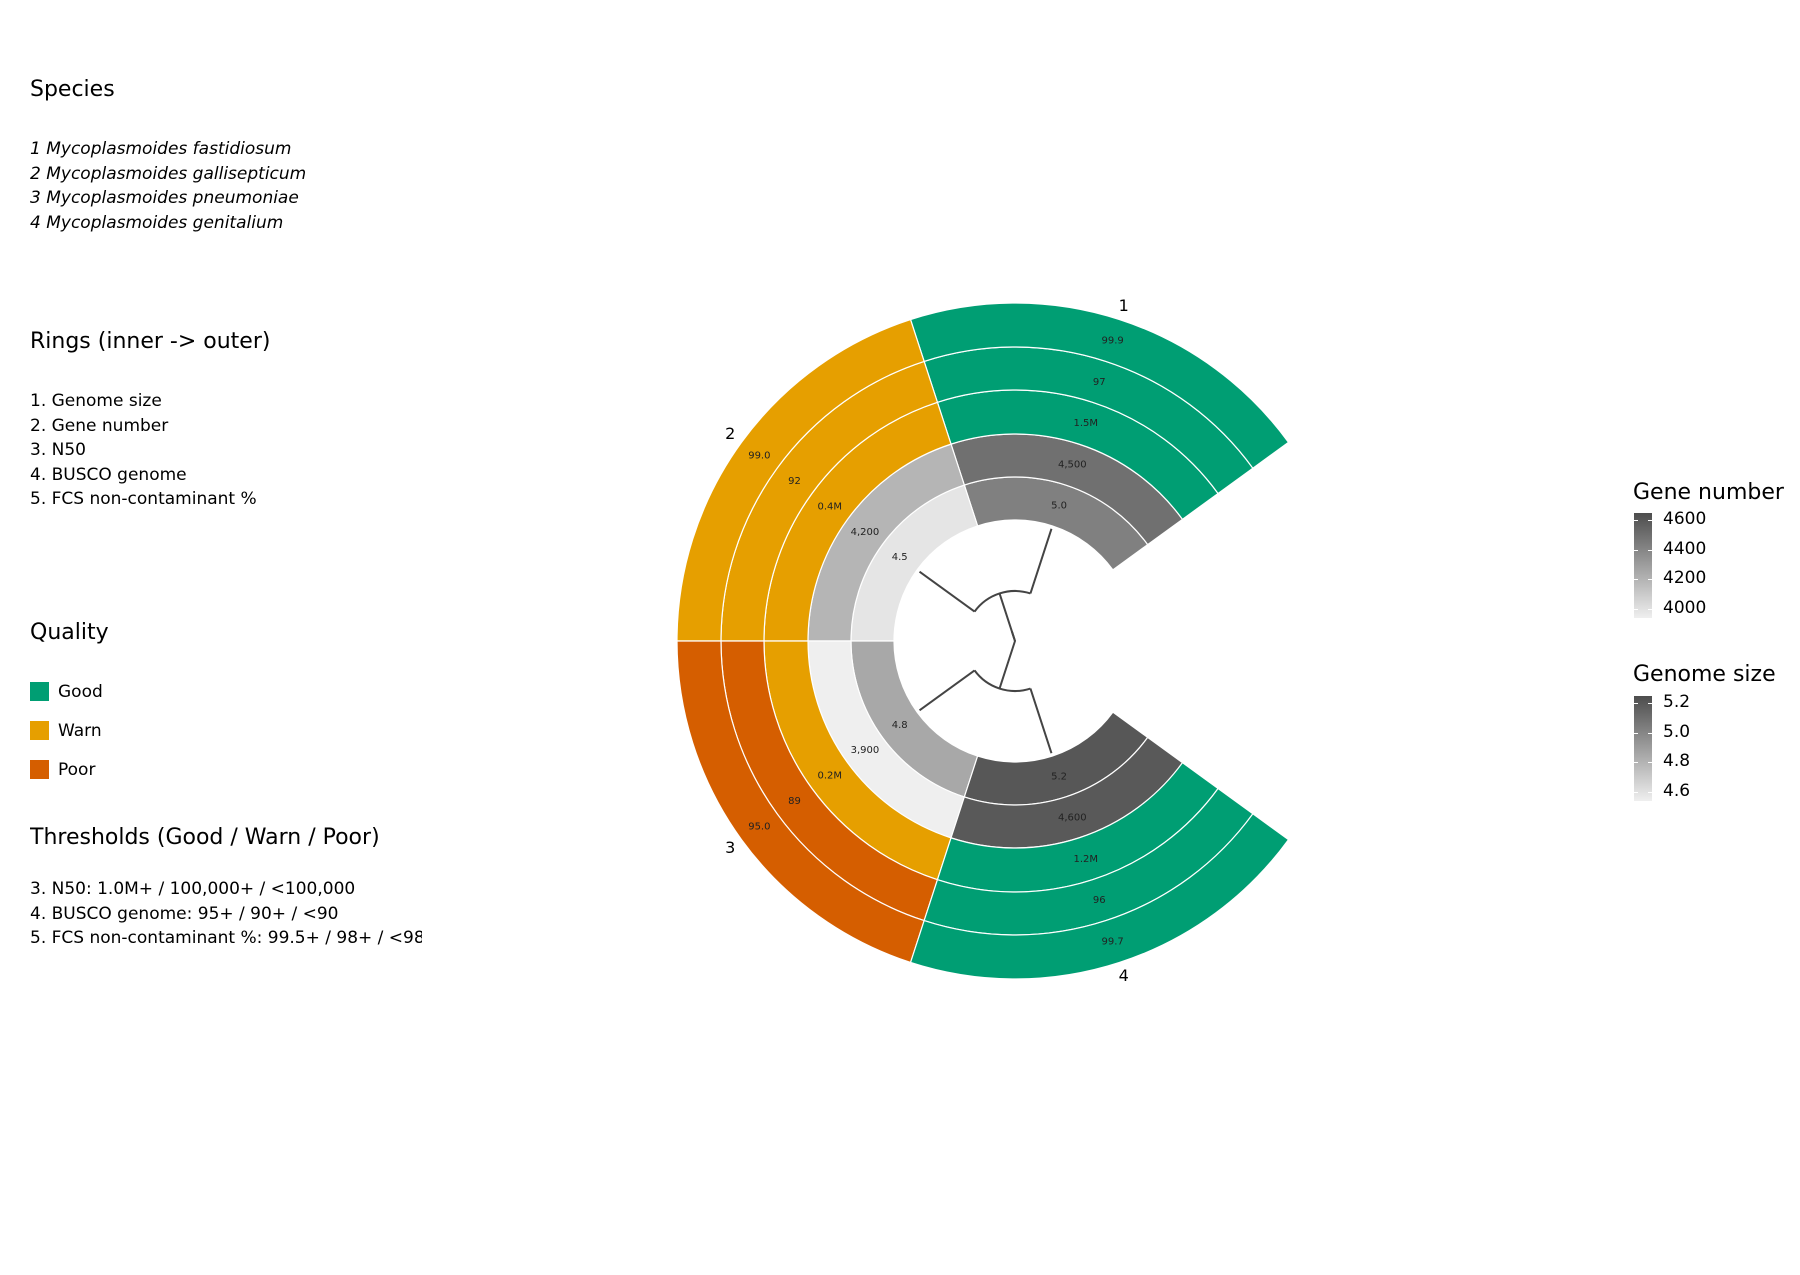 The width and height of the screenshot is (1800, 1275). What do you see at coordinates (759, 455) in the screenshot?
I see `fcs-cell-label: 99.0` at bounding box center [759, 455].